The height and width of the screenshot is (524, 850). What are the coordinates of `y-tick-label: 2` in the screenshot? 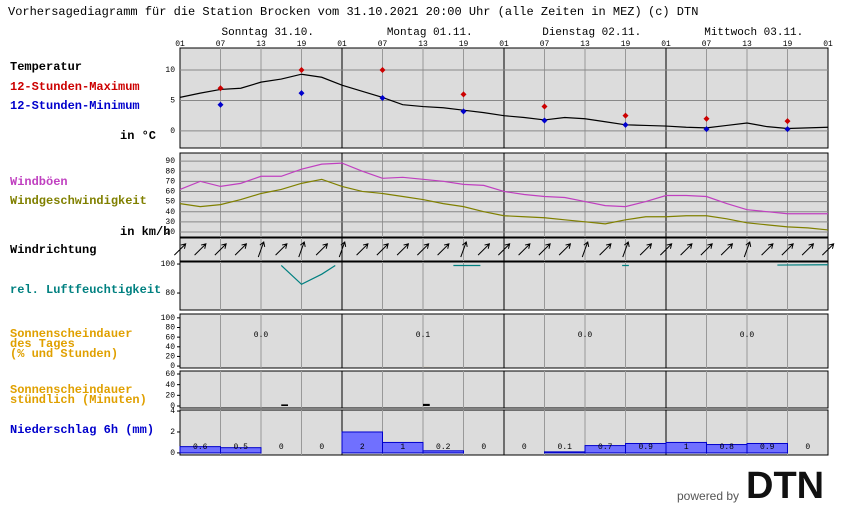 It's located at (172, 432).